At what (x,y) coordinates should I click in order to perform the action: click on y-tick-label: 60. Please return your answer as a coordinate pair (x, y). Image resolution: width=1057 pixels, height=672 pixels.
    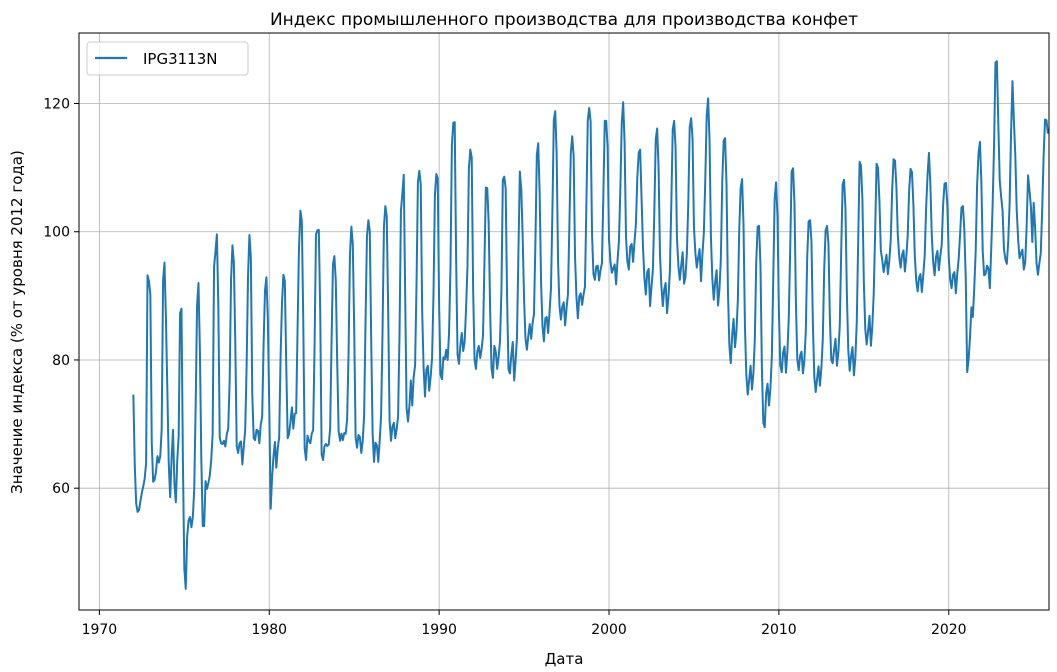
    Looking at the image, I should click on (61, 489).